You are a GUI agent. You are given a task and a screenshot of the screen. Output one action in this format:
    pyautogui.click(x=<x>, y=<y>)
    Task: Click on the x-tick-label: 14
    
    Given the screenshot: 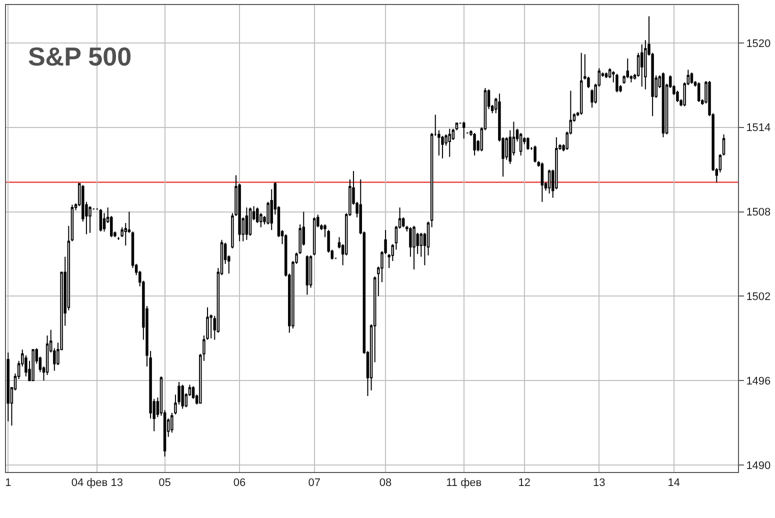 What is the action you would take?
    pyautogui.click(x=674, y=483)
    